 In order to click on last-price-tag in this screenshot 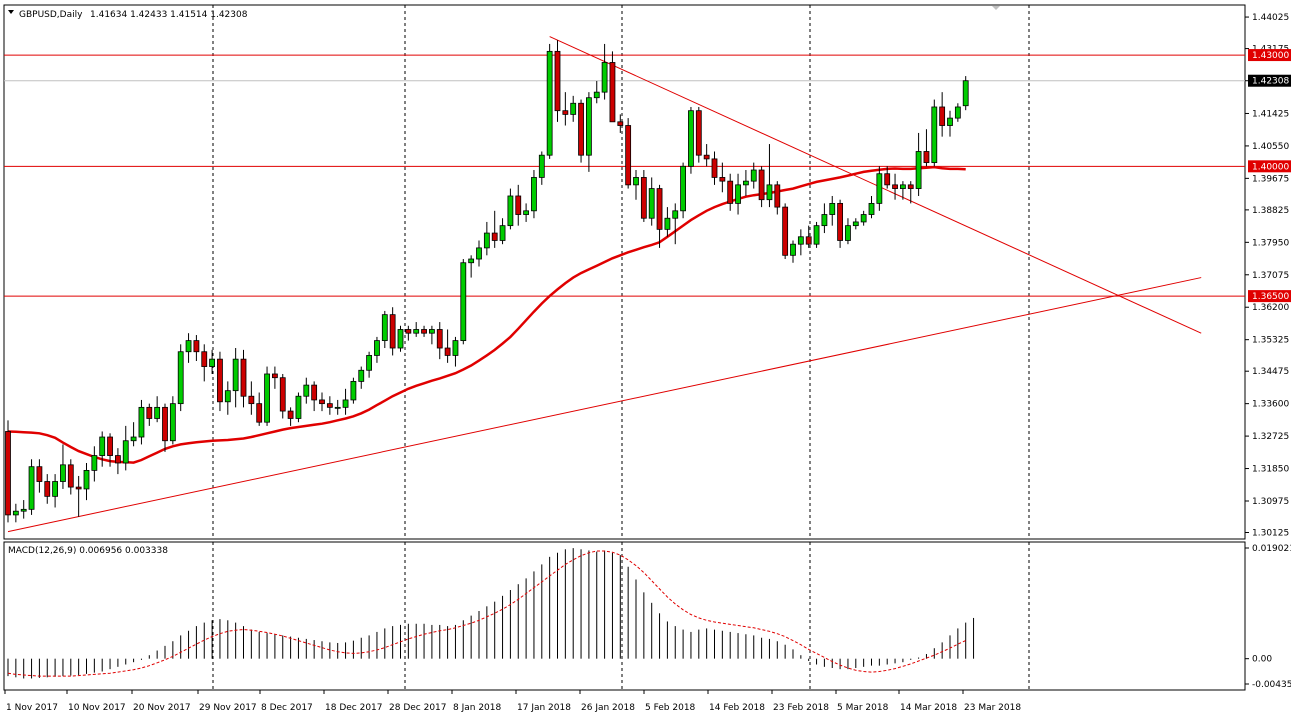, I will do `click(1269, 80)`.